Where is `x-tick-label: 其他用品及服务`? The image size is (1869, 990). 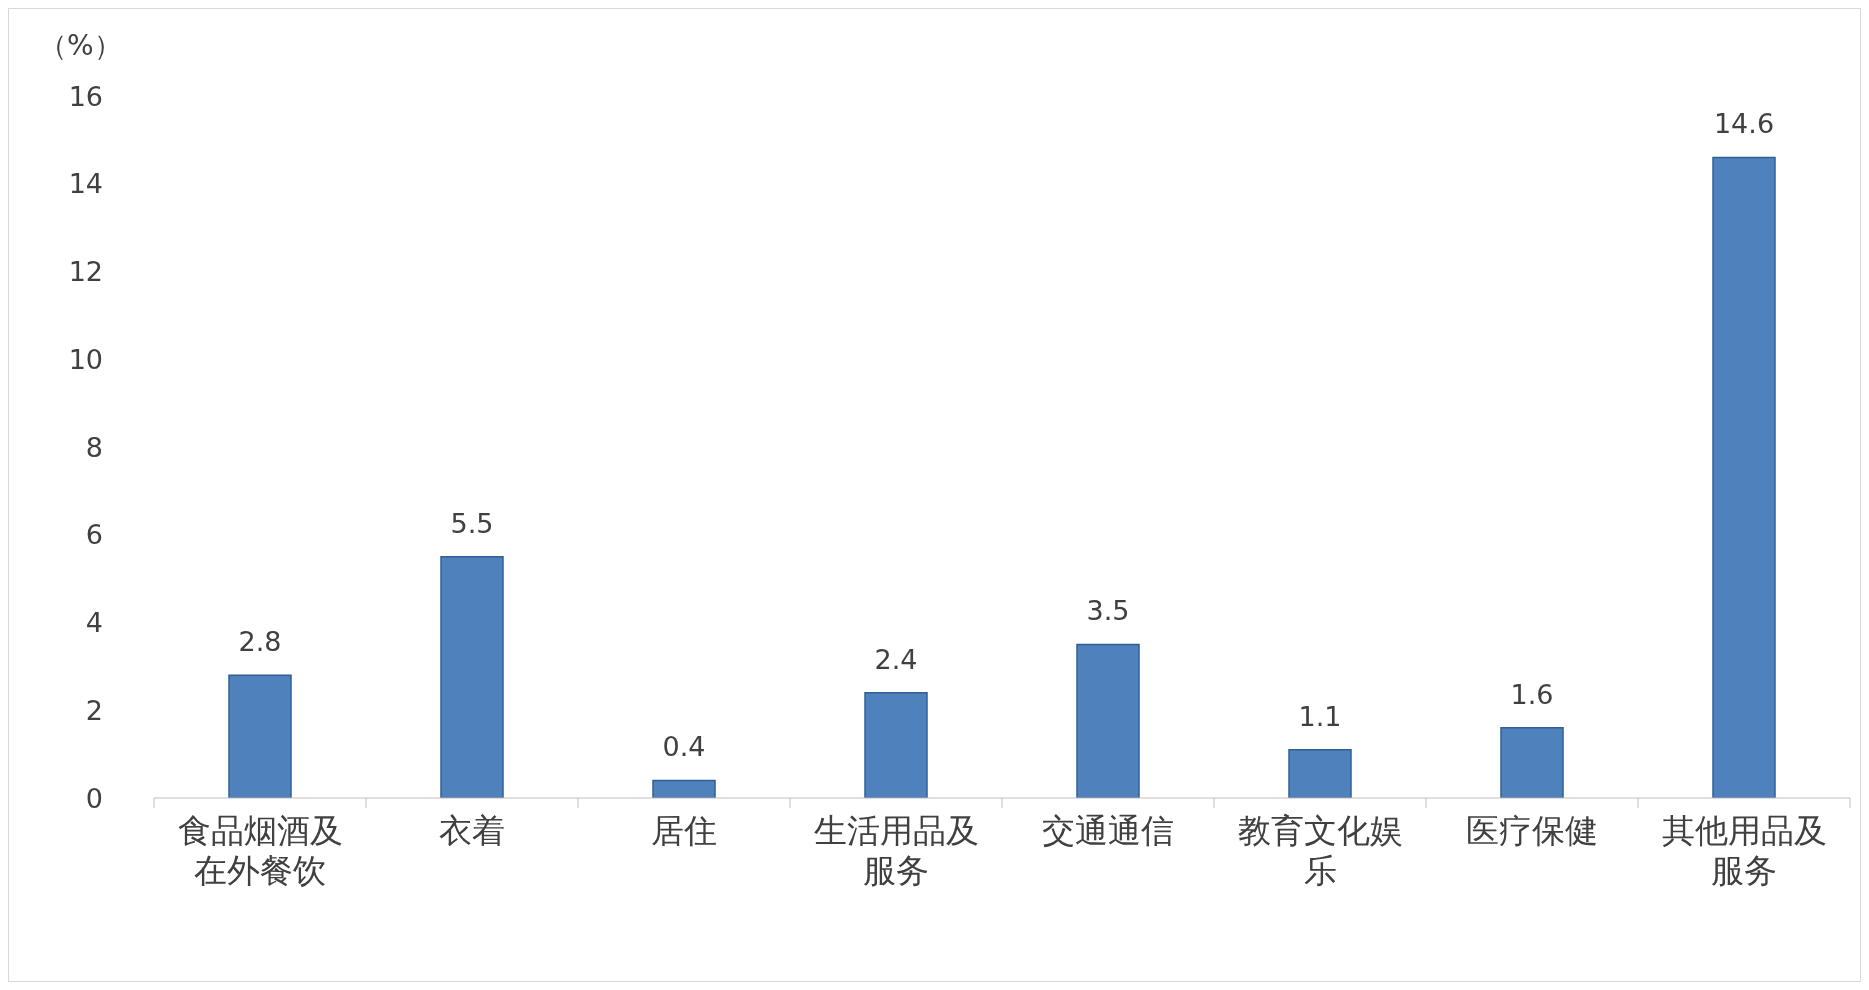
x-tick-label: 其他用品及服务 is located at coordinates (1744, 850).